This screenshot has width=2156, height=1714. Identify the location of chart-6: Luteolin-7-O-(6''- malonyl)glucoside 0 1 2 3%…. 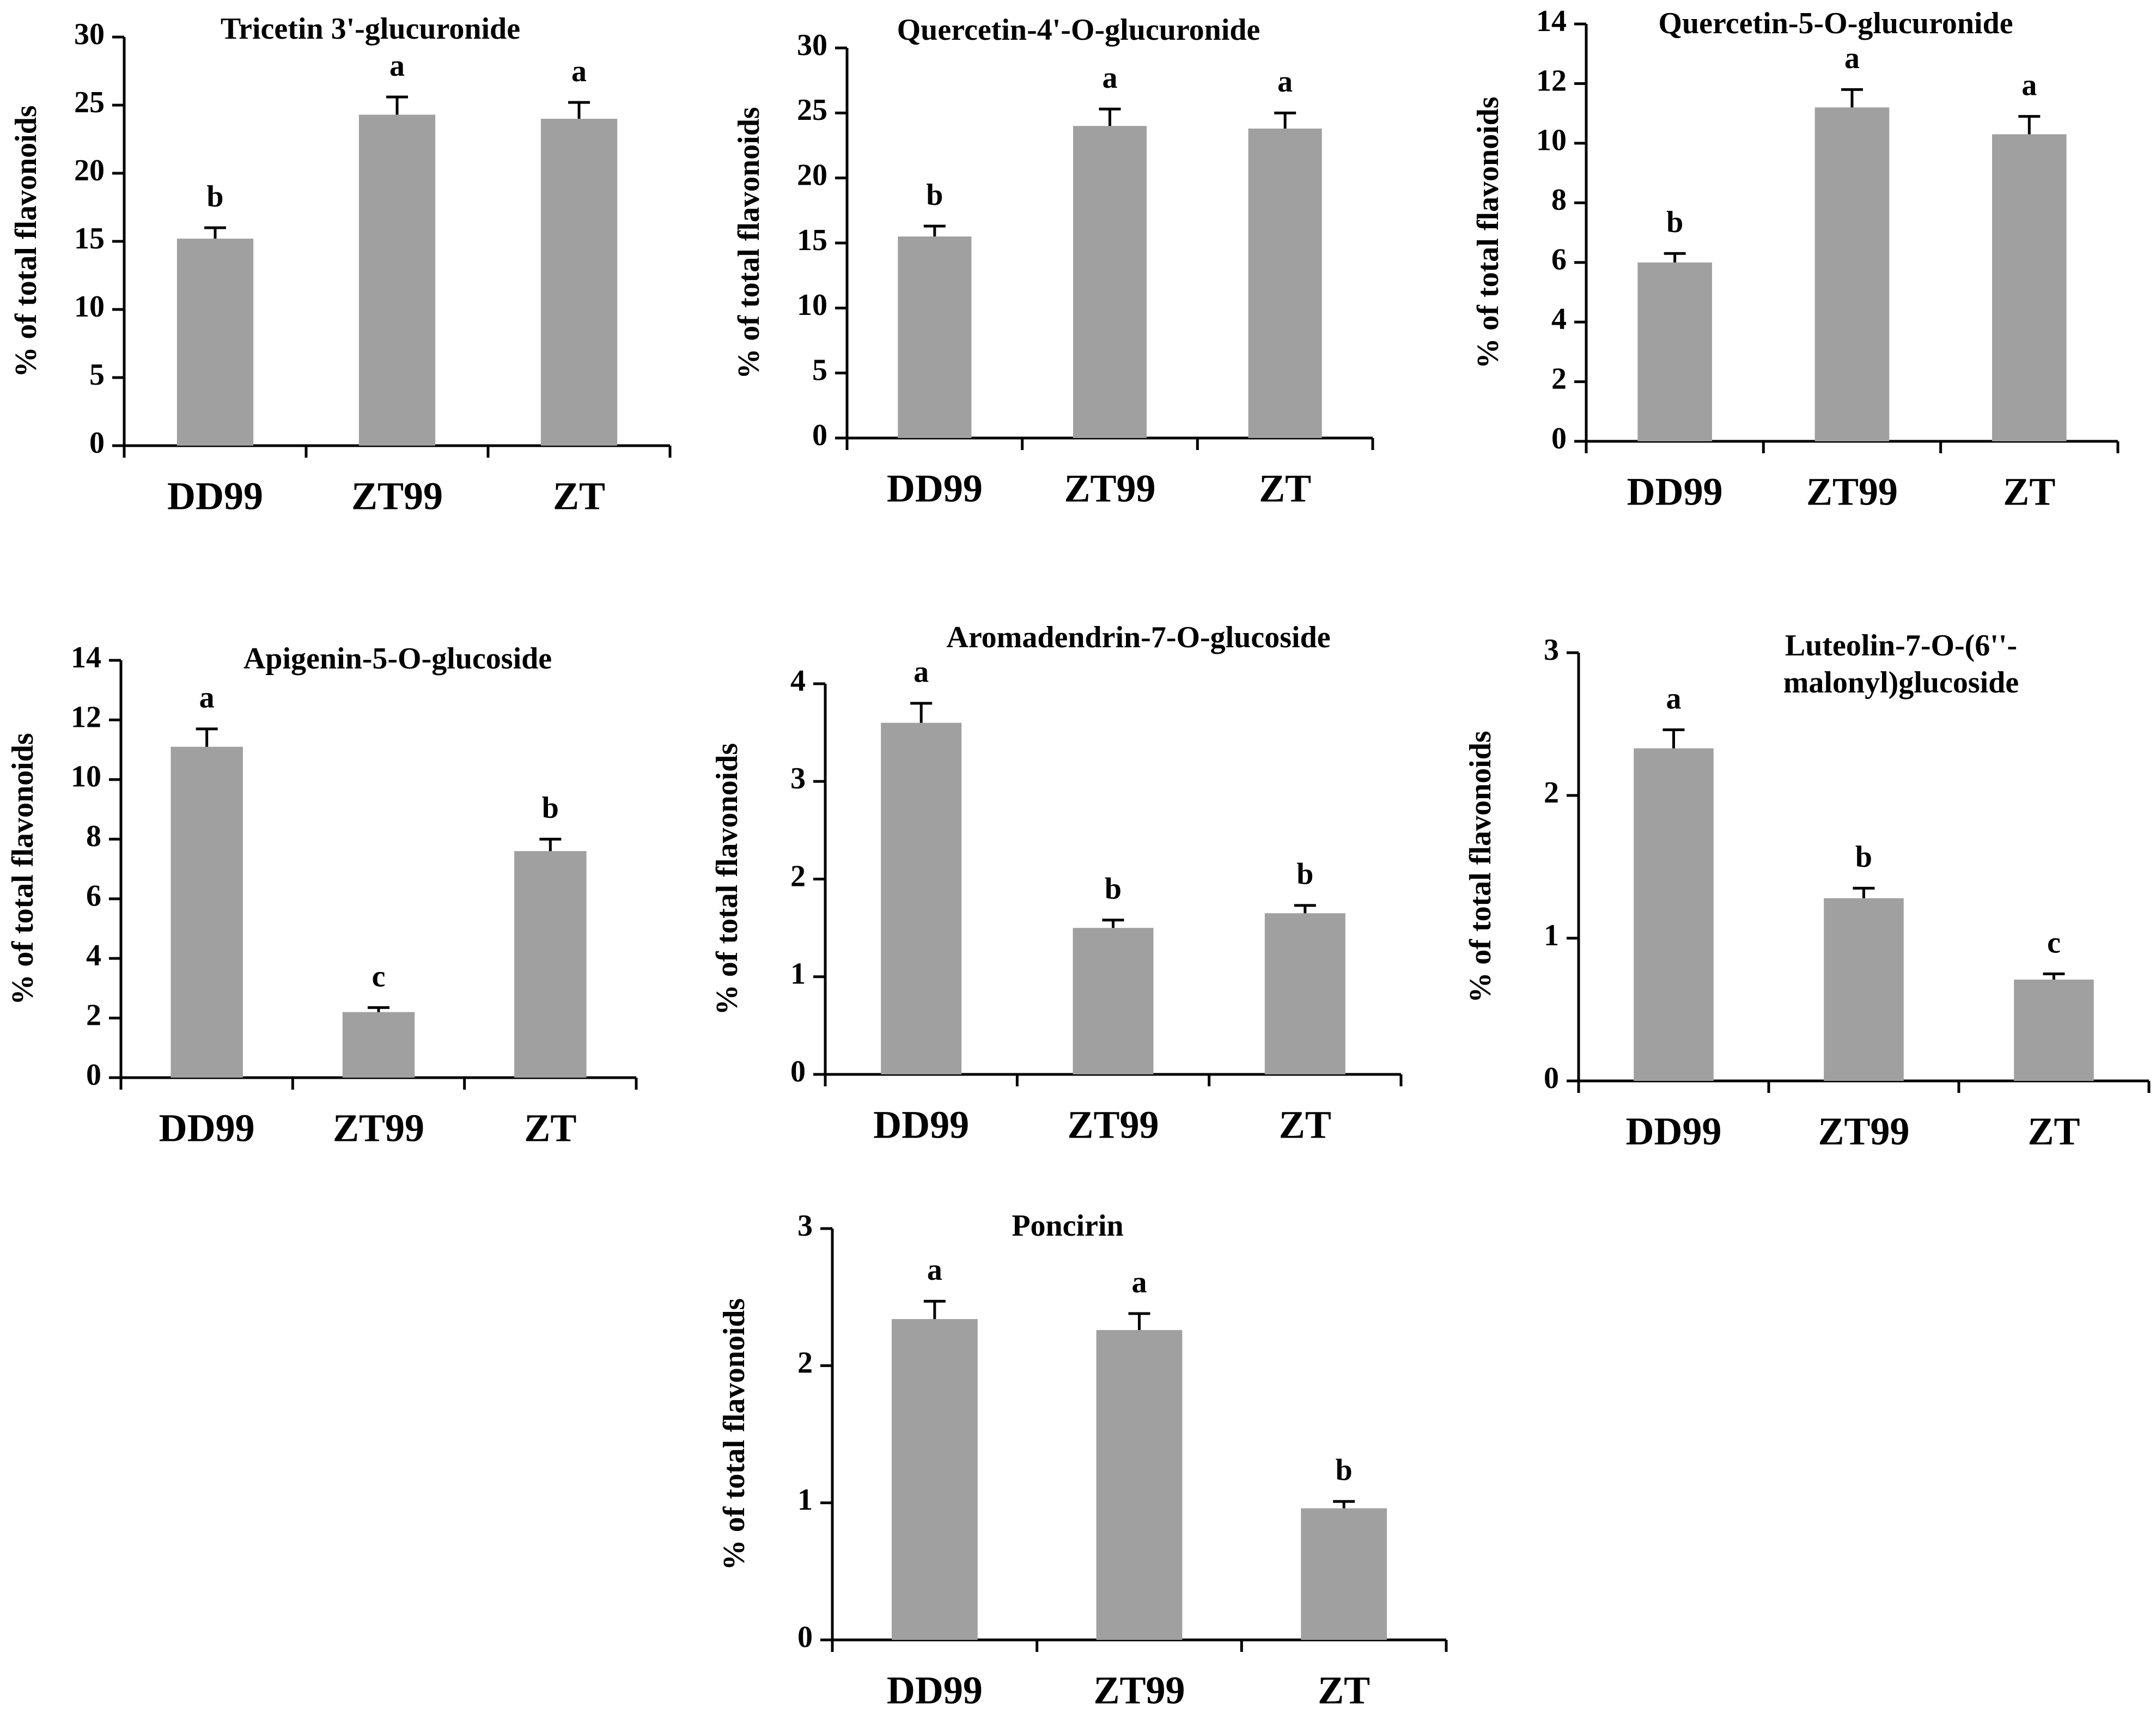
(1807, 891).